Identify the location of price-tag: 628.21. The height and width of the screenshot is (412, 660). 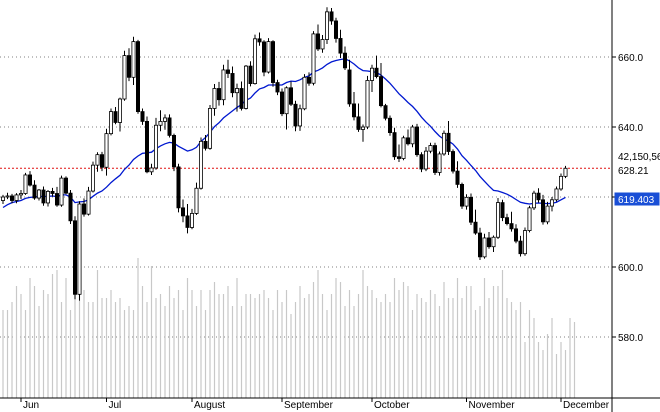
(637, 170).